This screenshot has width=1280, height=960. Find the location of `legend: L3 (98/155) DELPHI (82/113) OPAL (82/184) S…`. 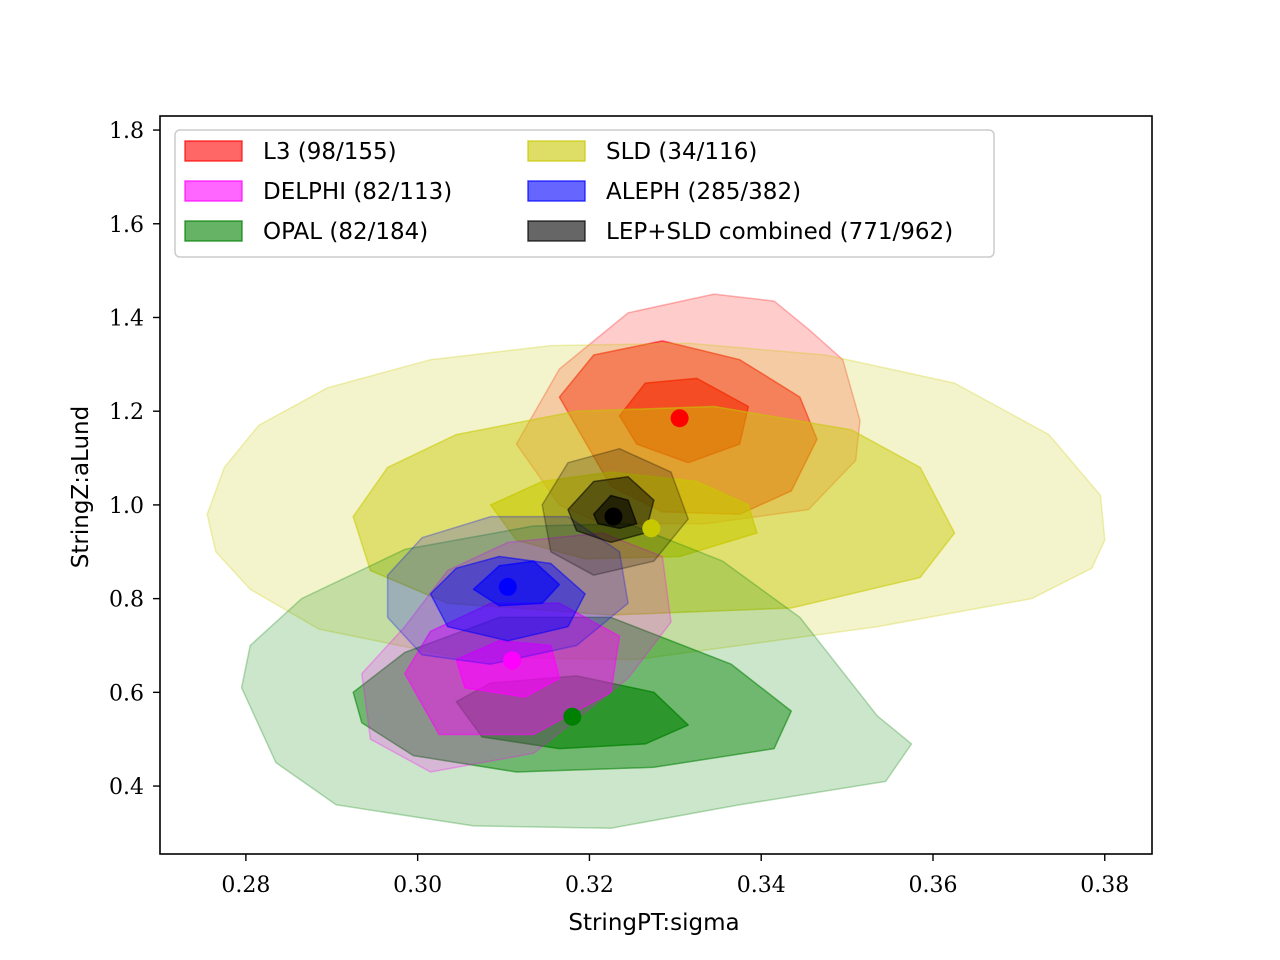

legend: L3 (98/155) DELPHI (82/113) OPAL (82/184) S… is located at coordinates (584, 193).